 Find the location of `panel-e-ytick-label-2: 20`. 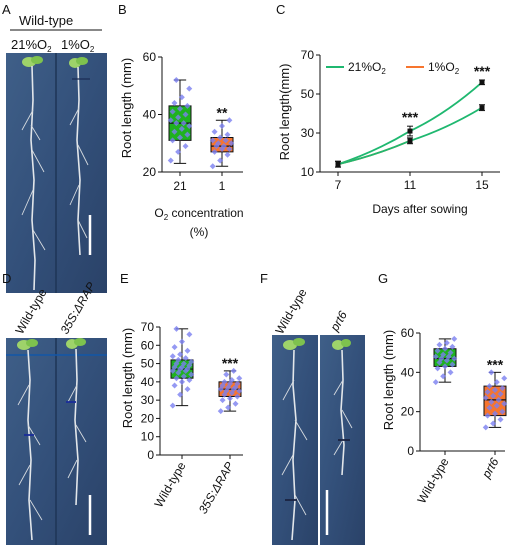

panel-e-ytick-label-2: 20 is located at coordinates (148, 418).